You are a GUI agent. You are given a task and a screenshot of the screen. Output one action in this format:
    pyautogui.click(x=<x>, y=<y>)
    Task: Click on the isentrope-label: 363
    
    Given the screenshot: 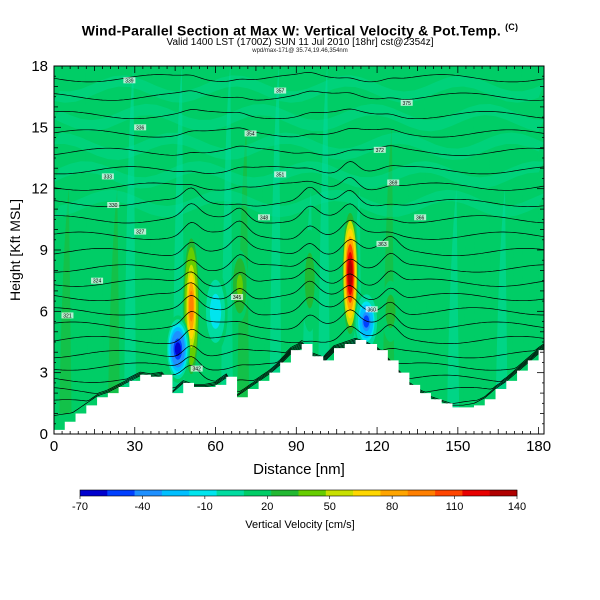 What is the action you would take?
    pyautogui.click(x=382, y=244)
    